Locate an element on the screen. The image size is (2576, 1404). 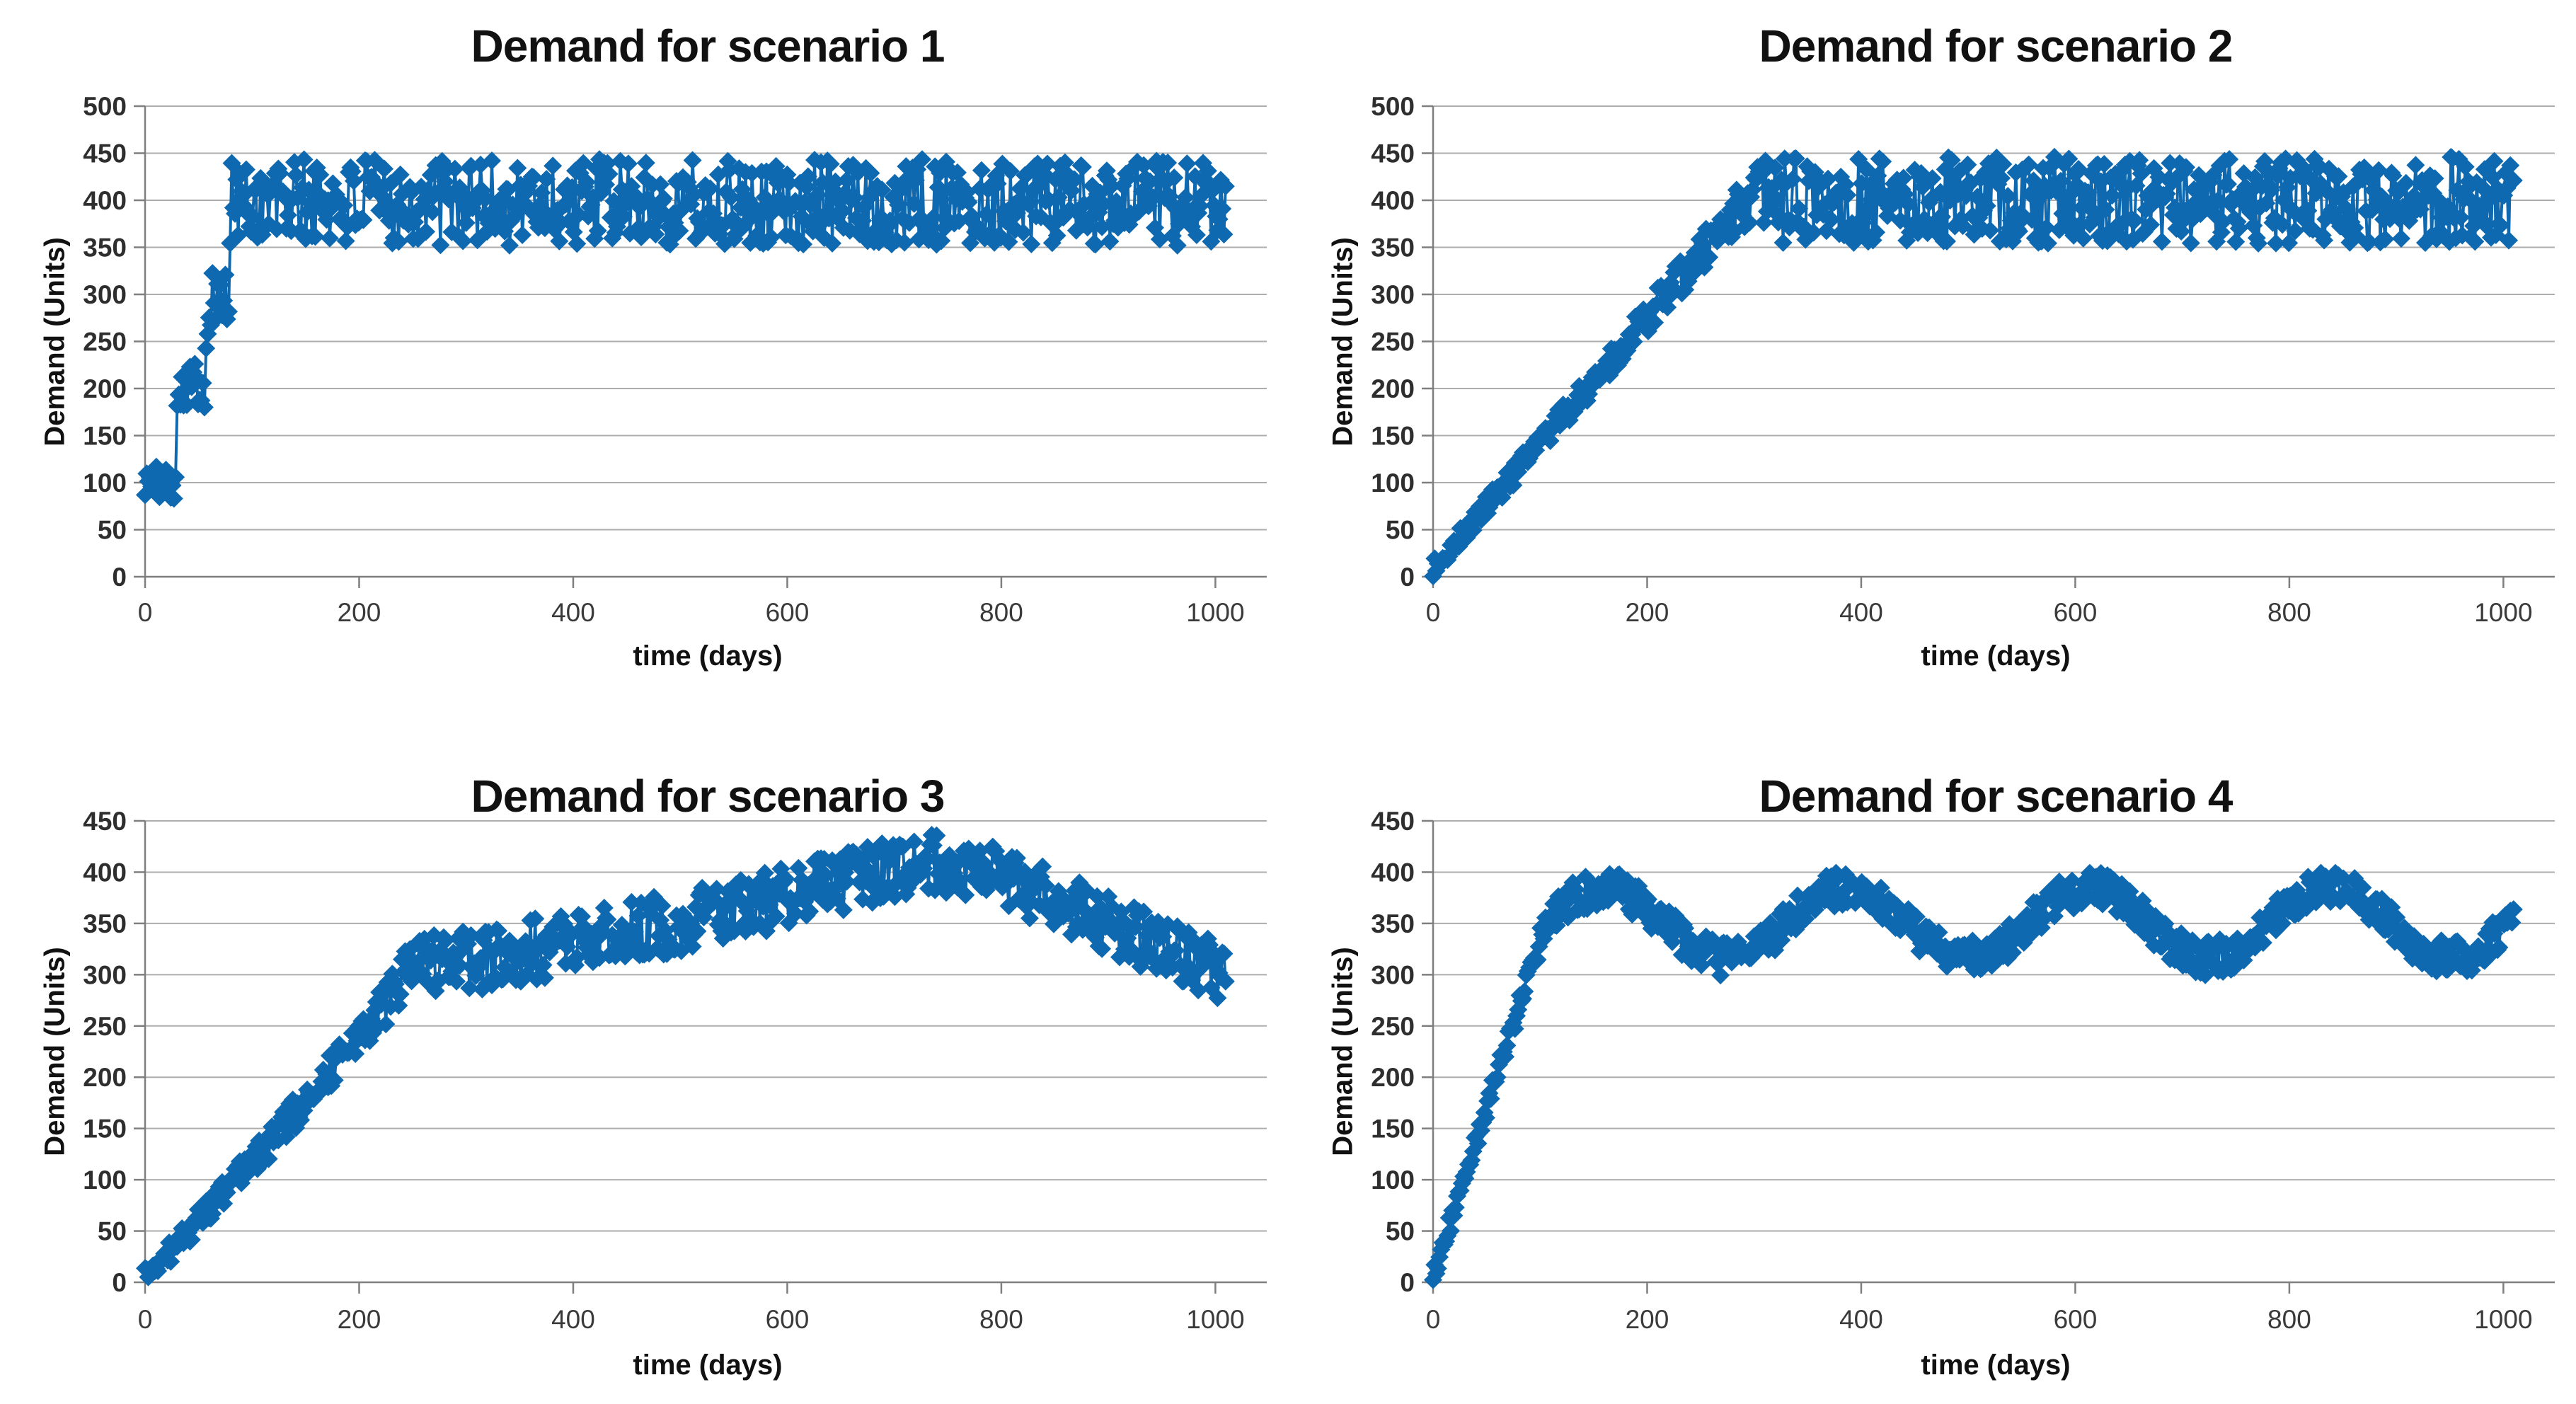
chart-4-title: Demand for scenario 4 is located at coordinates (1996, 796).